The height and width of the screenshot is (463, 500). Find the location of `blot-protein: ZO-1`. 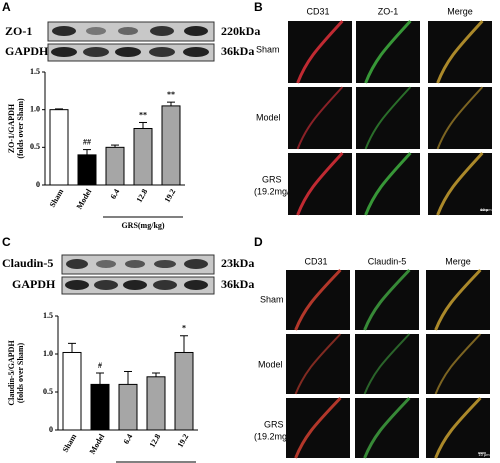

blot-protein: ZO-1 is located at coordinates (18, 31).